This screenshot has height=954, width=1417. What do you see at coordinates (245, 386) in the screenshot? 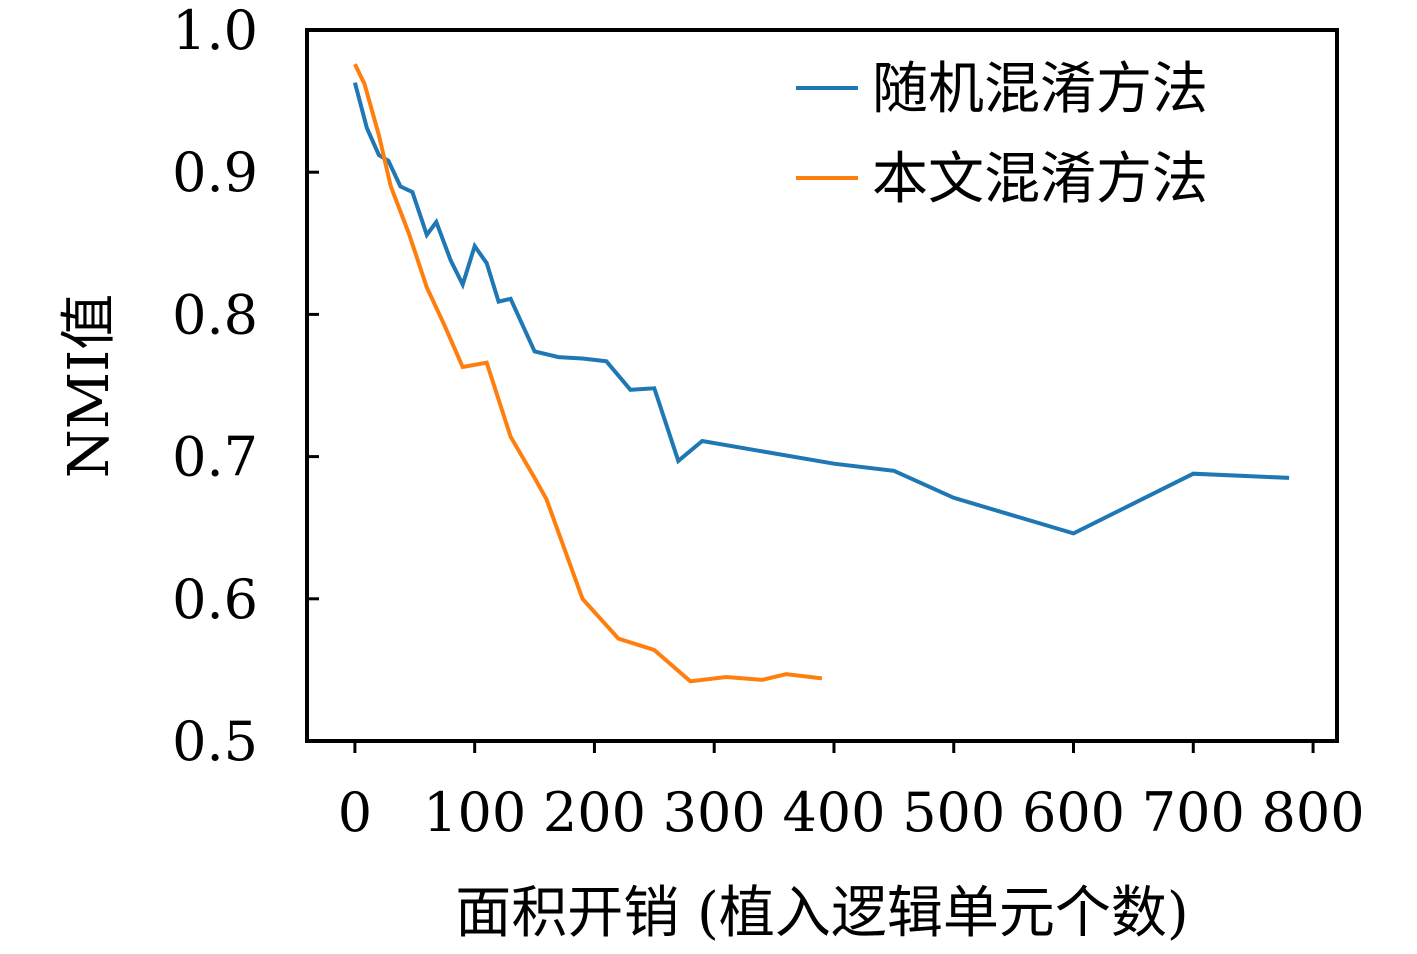
I see `y-axis: 0.5 0.6 0.7 0.8 0.9 1.0` at bounding box center [245, 386].